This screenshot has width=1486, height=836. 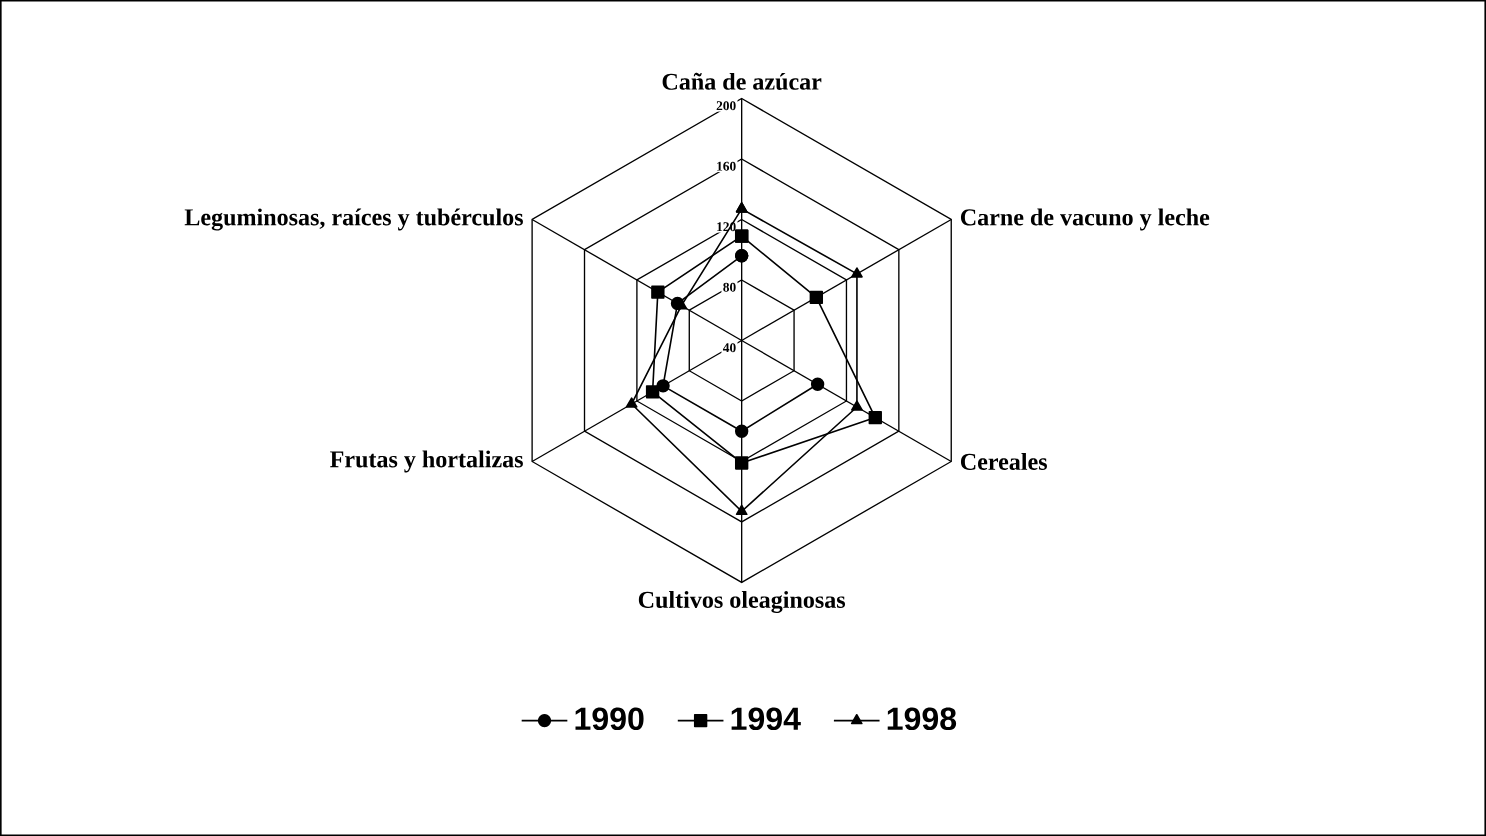 What do you see at coordinates (922, 719) in the screenshot?
I see `legend-label: 1998` at bounding box center [922, 719].